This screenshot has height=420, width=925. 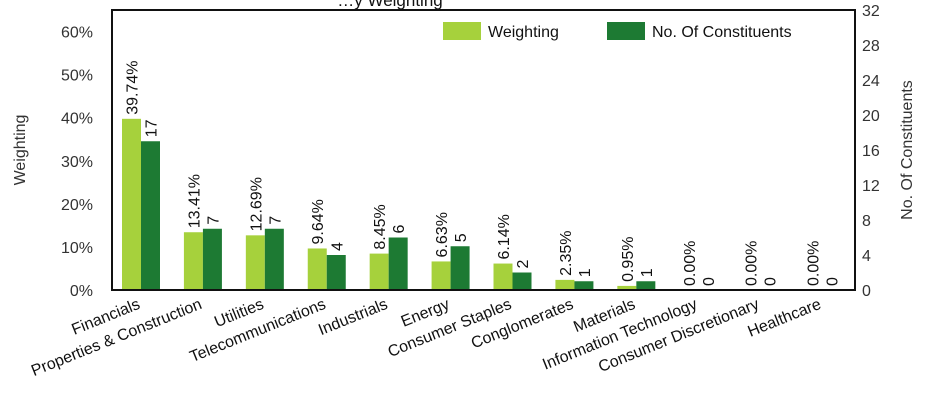 What do you see at coordinates (504, 236) in the screenshot?
I see `weighting-data-label: 6.14%` at bounding box center [504, 236].